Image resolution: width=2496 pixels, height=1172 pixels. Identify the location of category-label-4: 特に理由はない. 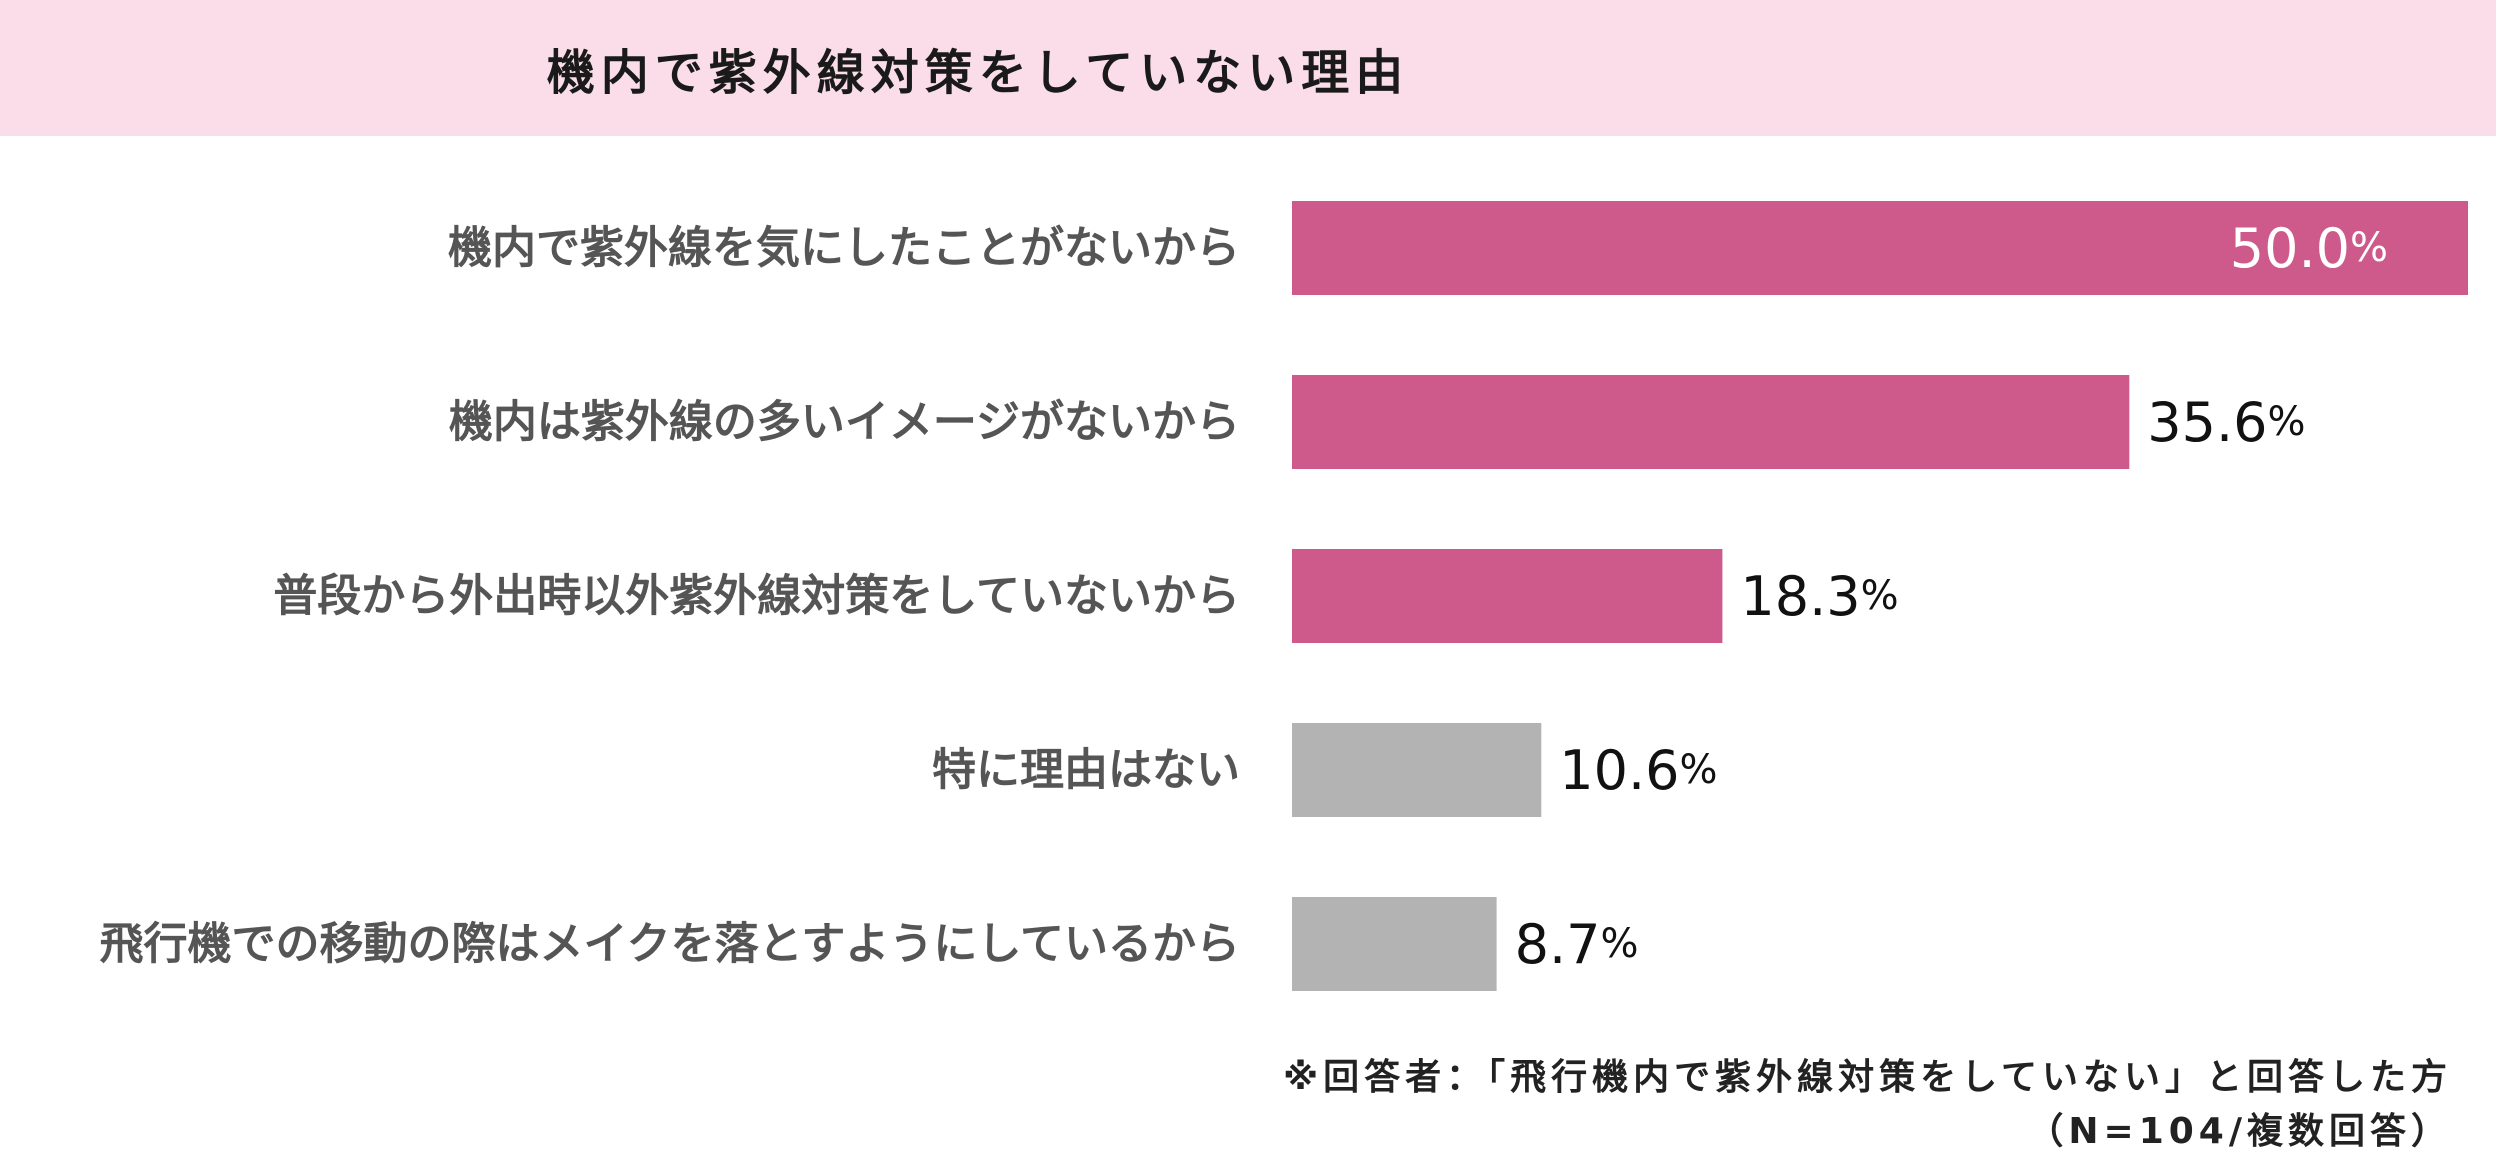
(1086, 770).